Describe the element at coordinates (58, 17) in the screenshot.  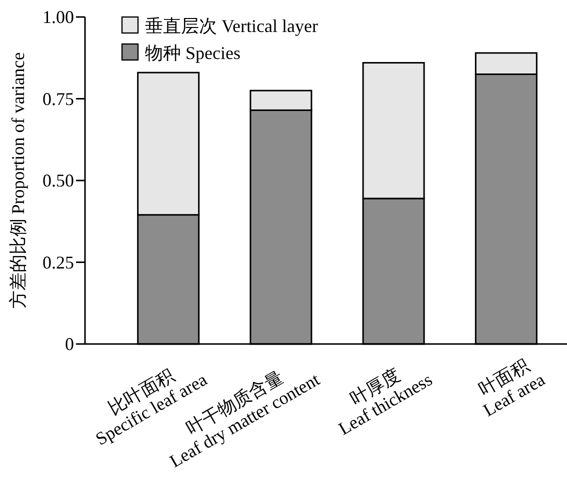
I see `y-tick-label: 1.00` at that location.